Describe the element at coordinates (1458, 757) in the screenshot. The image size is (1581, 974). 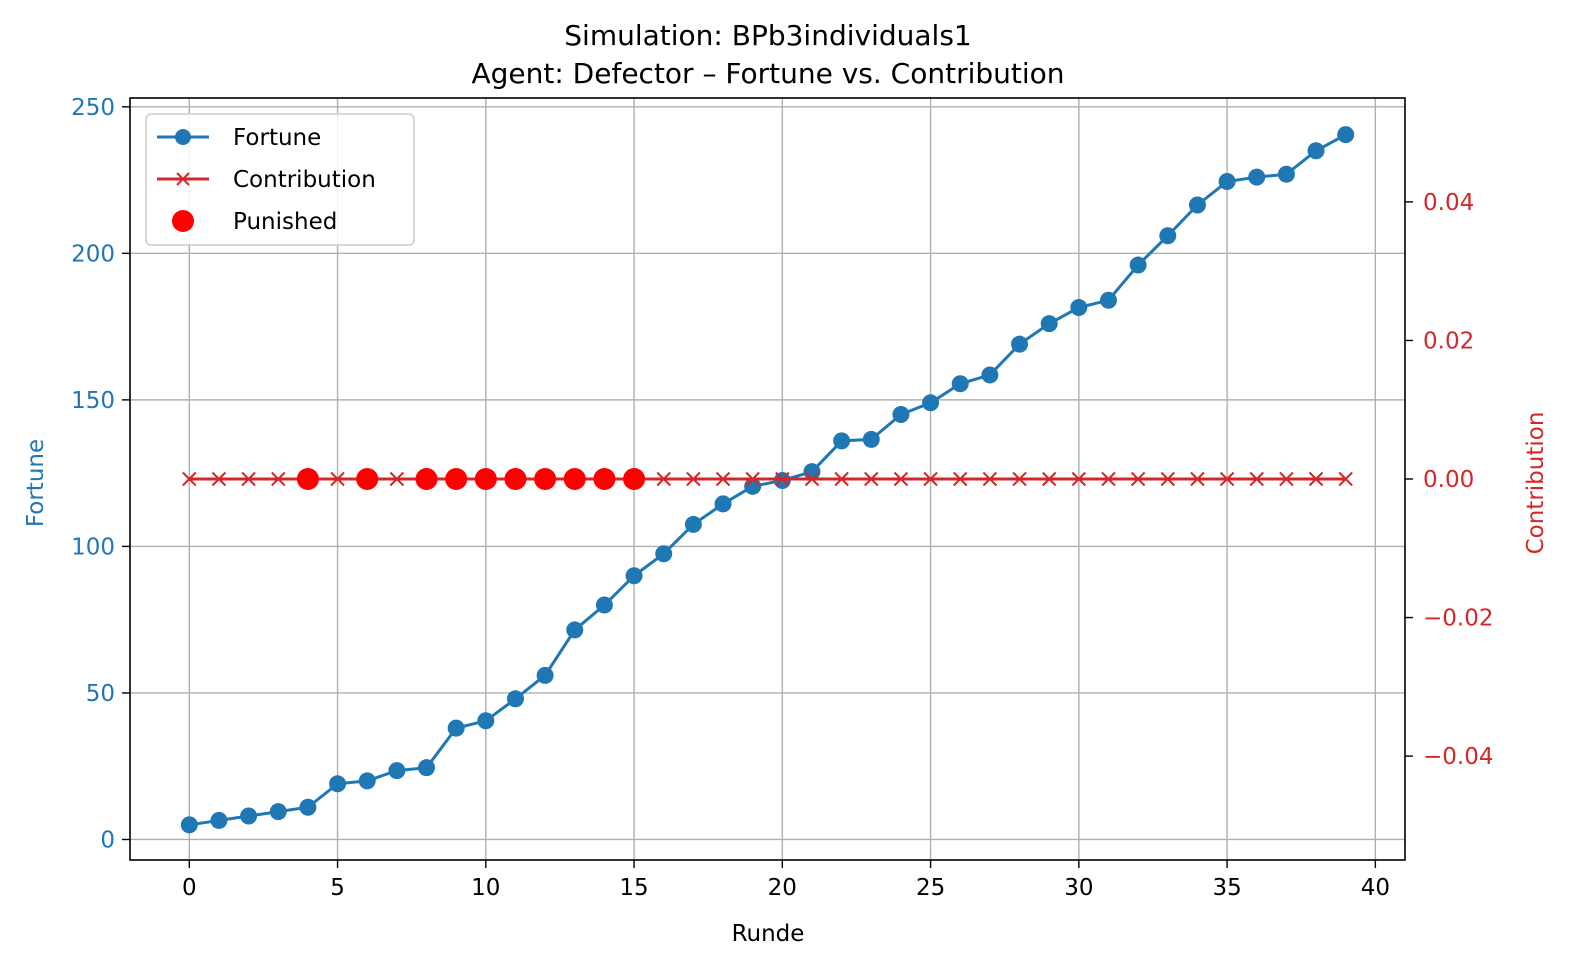
I see `y-right-tick-label: −0.04` at that location.